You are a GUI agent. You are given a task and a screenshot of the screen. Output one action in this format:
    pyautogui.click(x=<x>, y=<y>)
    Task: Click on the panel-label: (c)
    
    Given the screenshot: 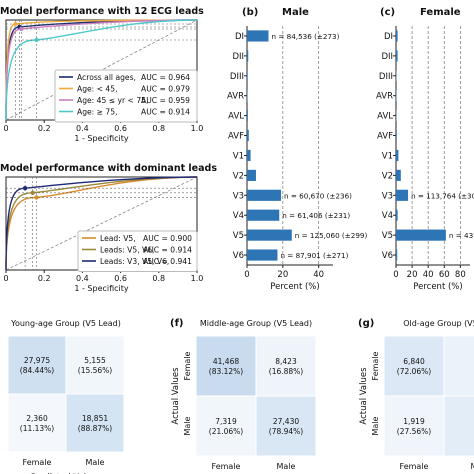 What is the action you would take?
    pyautogui.click(x=387, y=12)
    